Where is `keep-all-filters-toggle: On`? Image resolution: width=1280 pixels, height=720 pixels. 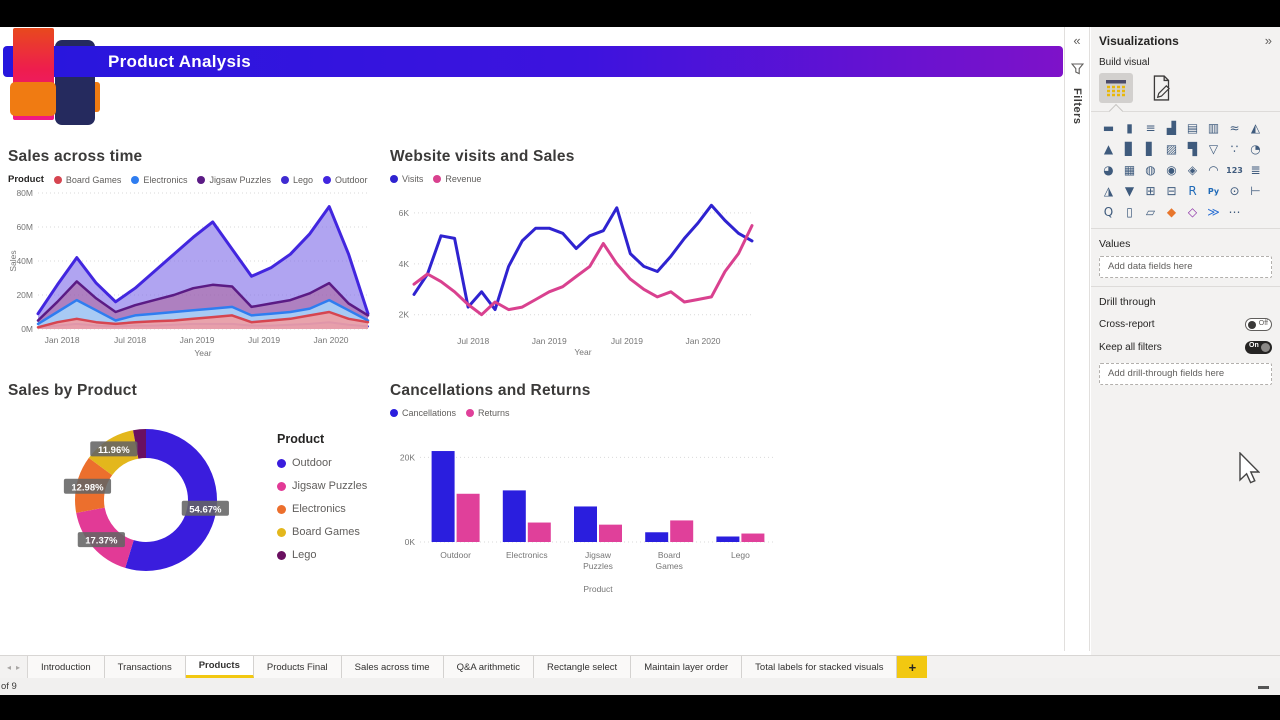 keep-all-filters-toggle: On is located at coordinates (1258, 347).